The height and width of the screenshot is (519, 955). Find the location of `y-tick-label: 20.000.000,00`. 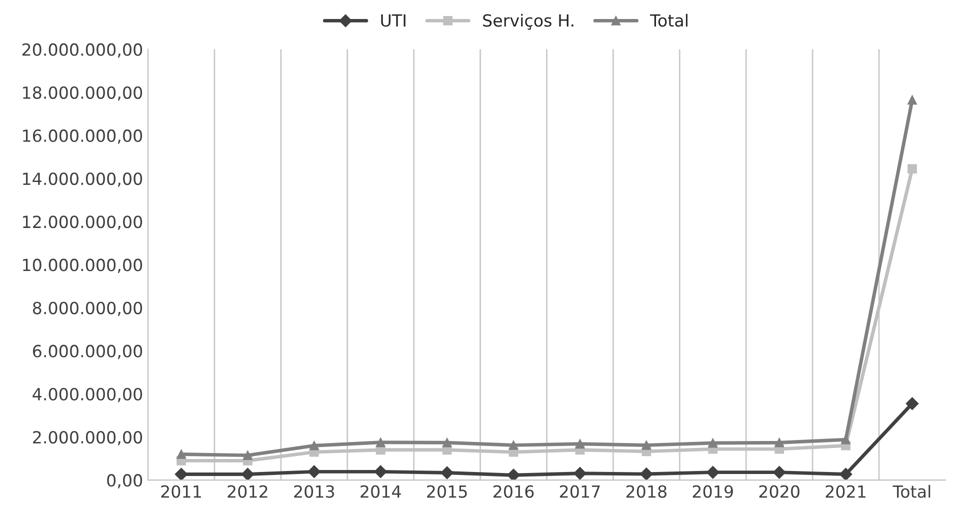

y-tick-label: 20.000.000,00 is located at coordinates (82, 50).